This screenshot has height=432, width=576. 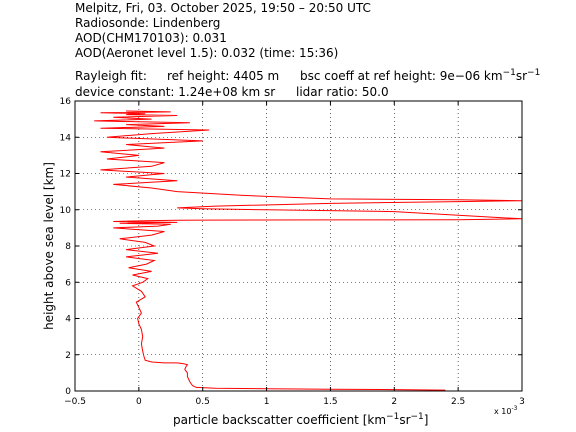 What do you see at coordinates (342, 92) in the screenshot?
I see `lidar-ratio: lidar ratio: 50.0` at bounding box center [342, 92].